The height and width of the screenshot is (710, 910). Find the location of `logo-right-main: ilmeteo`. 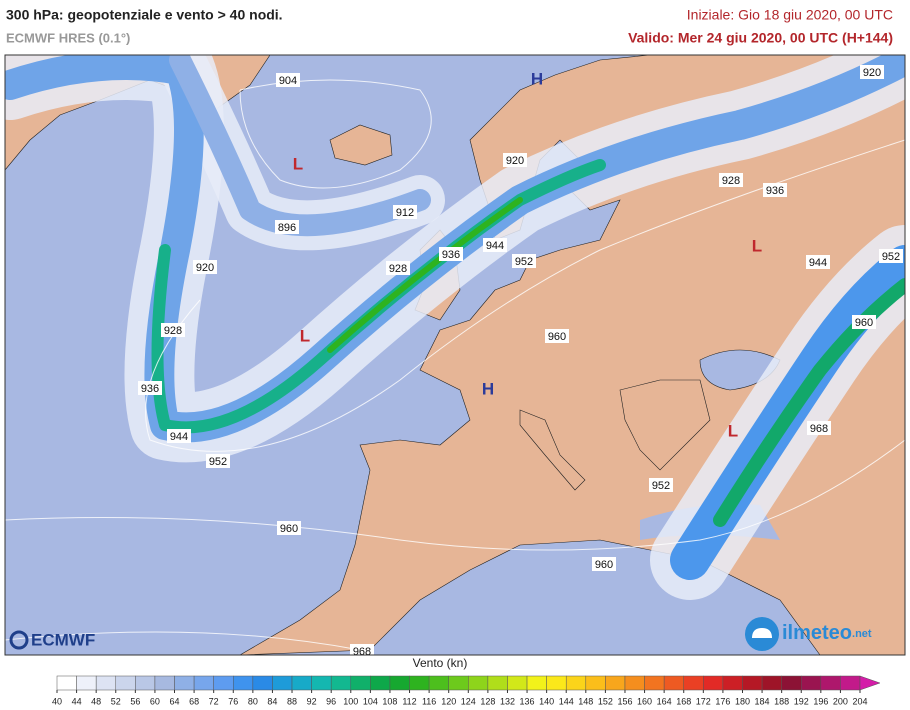

logo-right-main: ilmeteo is located at coordinates (817, 633).